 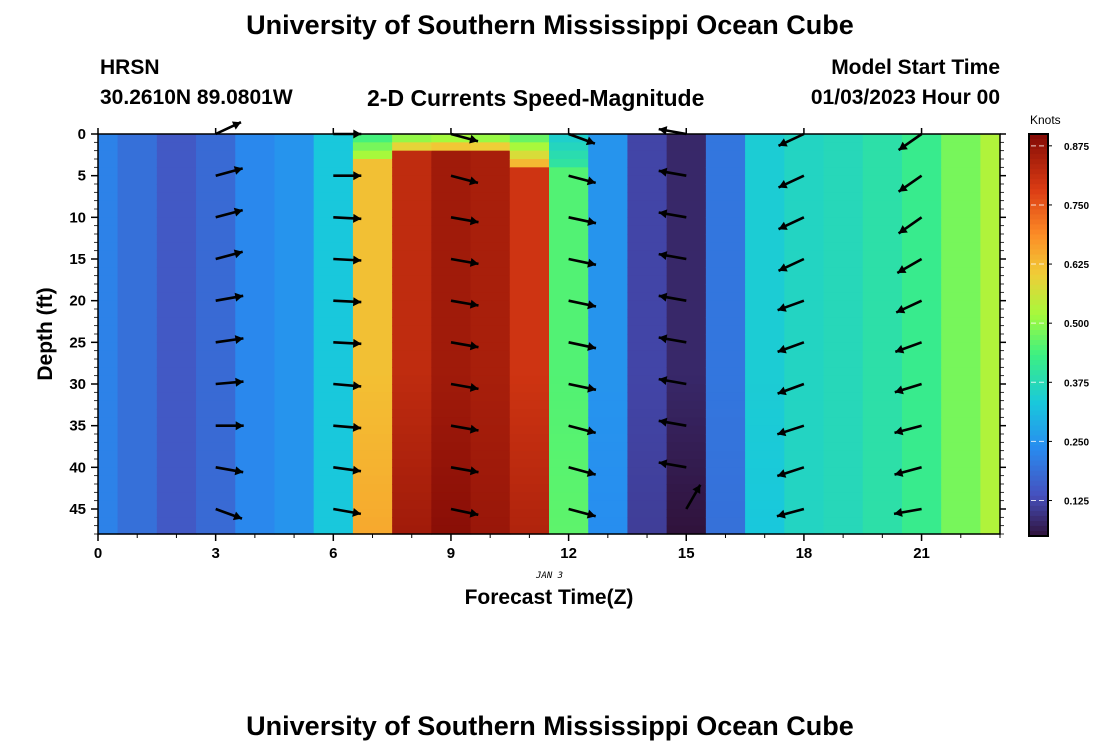 What do you see at coordinates (549, 597) in the screenshot?
I see `x-axis-label: Forecast Time(Z)` at bounding box center [549, 597].